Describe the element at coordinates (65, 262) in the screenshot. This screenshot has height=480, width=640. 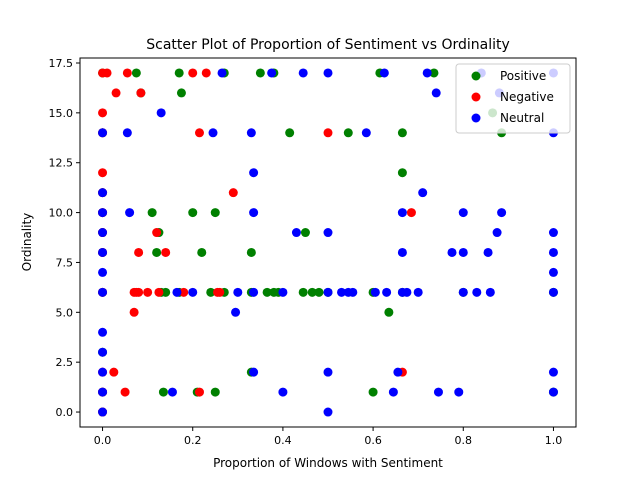
I see `y-tick-label: 7.5` at that location.